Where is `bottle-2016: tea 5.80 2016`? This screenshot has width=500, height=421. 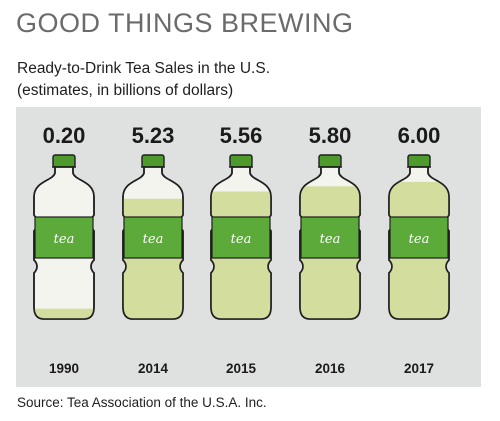 bottle-2016: tea 5.80 2016 is located at coordinates (330, 249).